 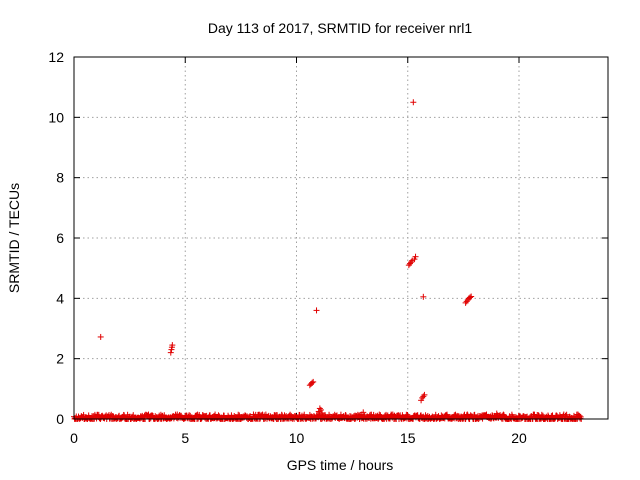 What do you see at coordinates (60, 359) in the screenshot?
I see `y-tick-label: 2` at bounding box center [60, 359].